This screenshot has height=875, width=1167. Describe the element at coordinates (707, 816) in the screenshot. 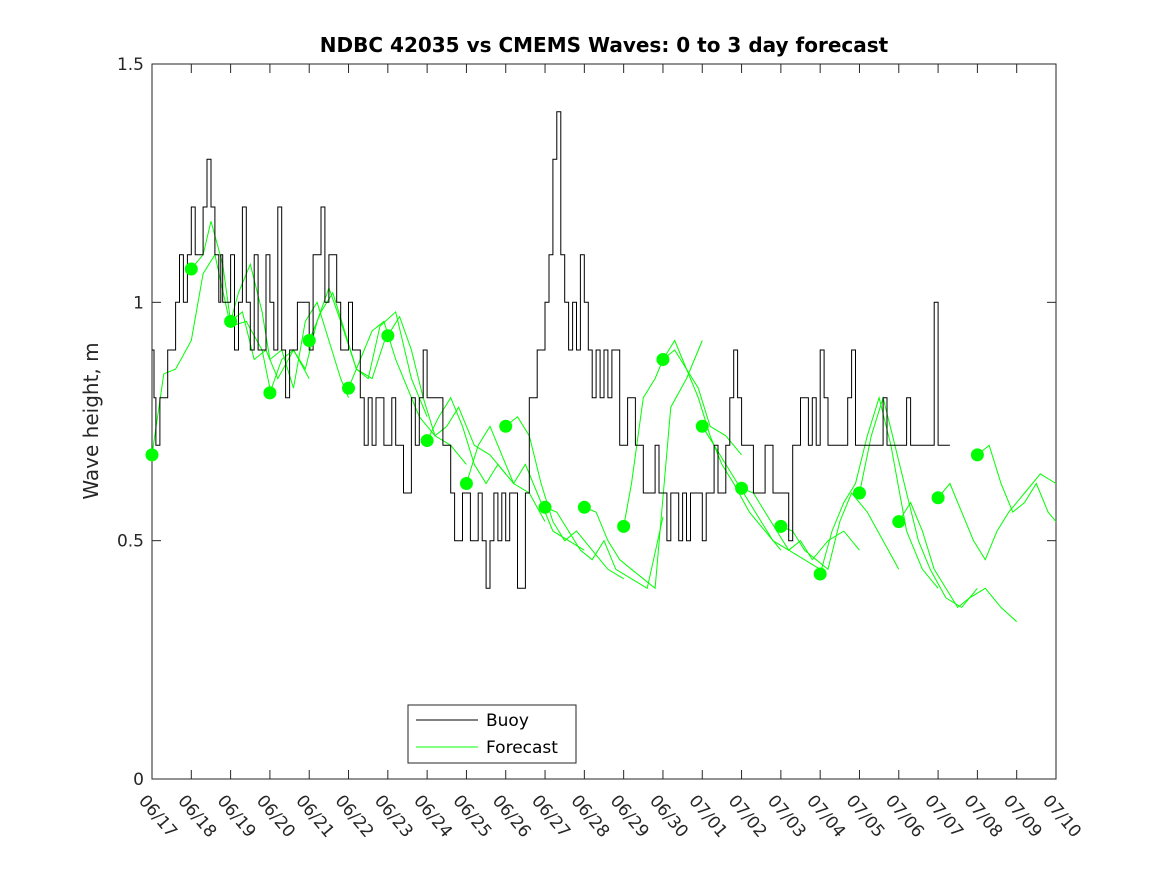

I see `x-tick-label: 07/01` at that location.